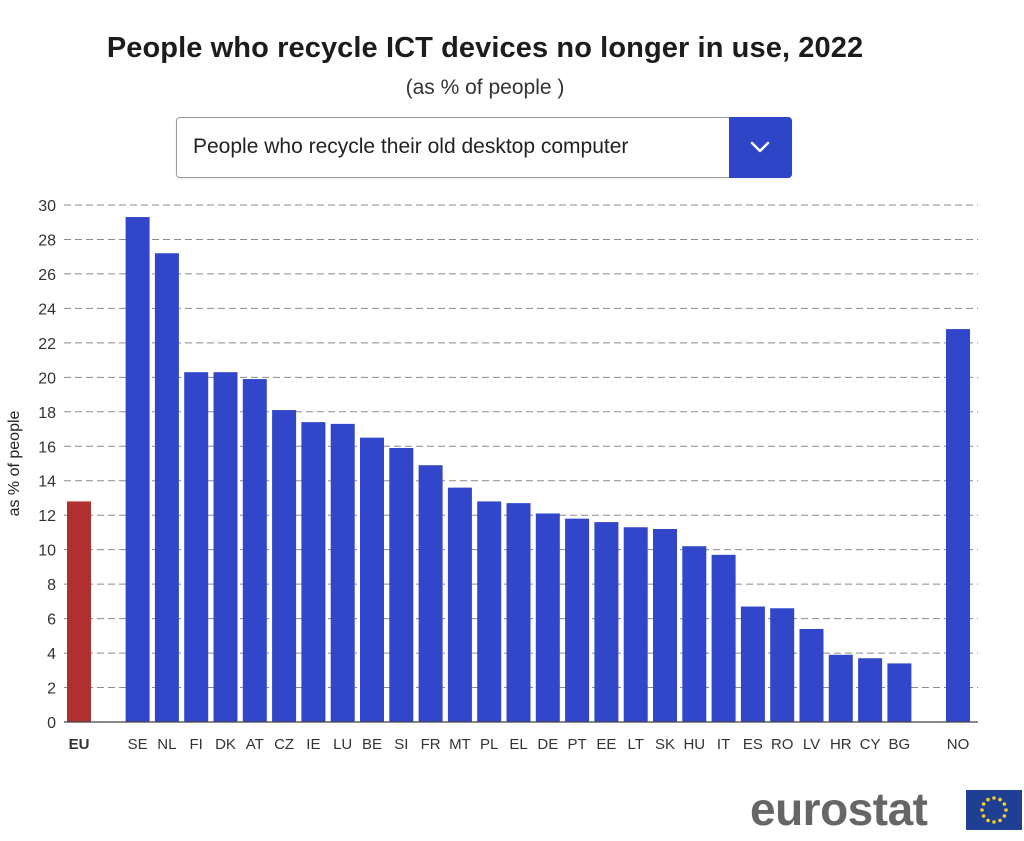  I want to click on bar-pl, so click(489, 611).